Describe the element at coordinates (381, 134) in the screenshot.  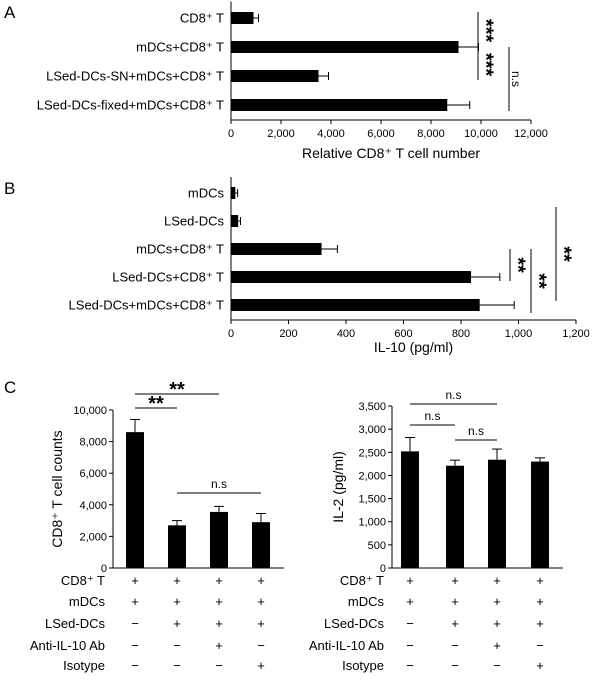
I see `x-tick-label: 6,000` at that location.